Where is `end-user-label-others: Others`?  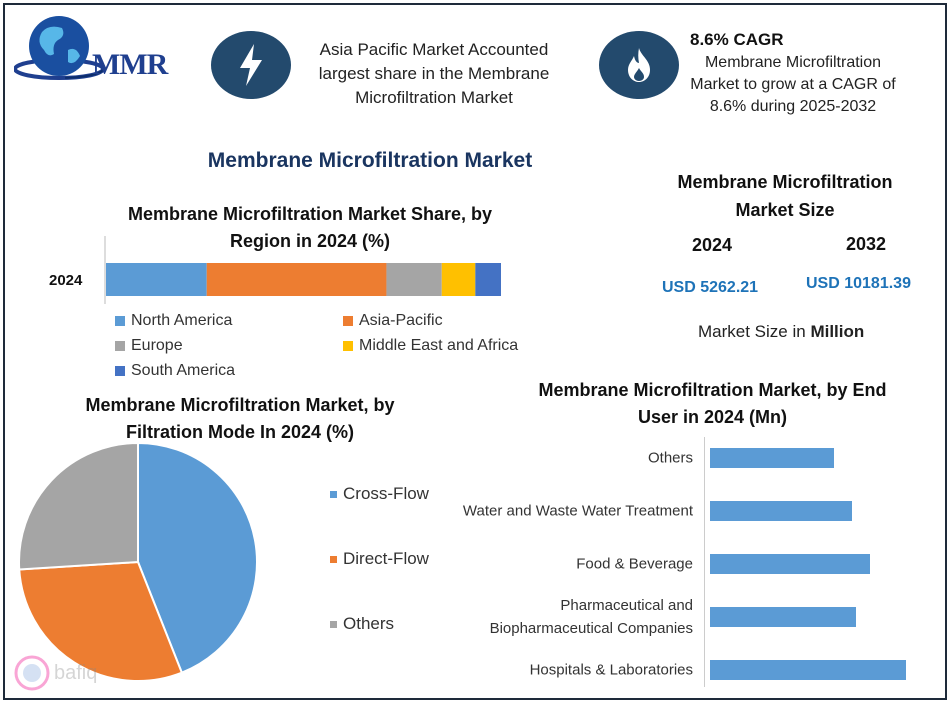 end-user-label-others: Others is located at coordinates (670, 458).